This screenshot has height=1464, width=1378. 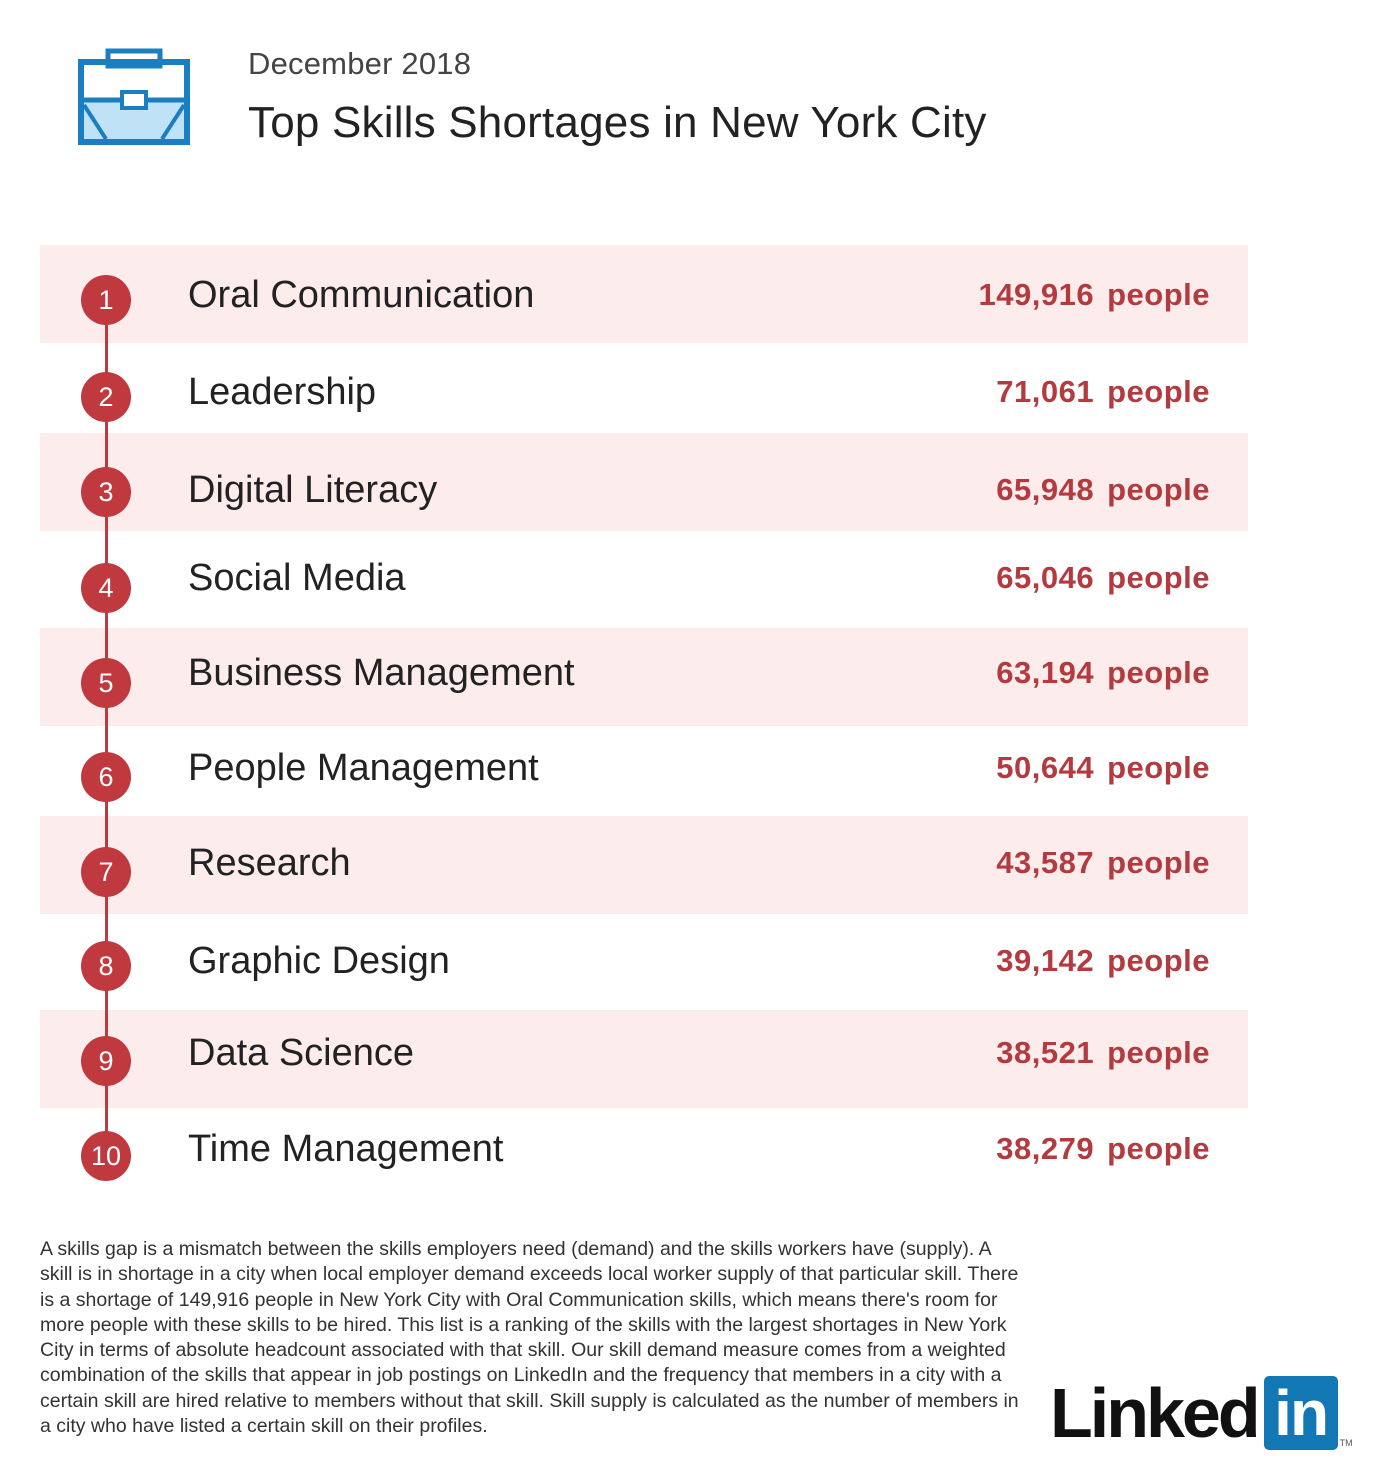 I want to click on shortage-number: 71,061, so click(x=1045, y=391).